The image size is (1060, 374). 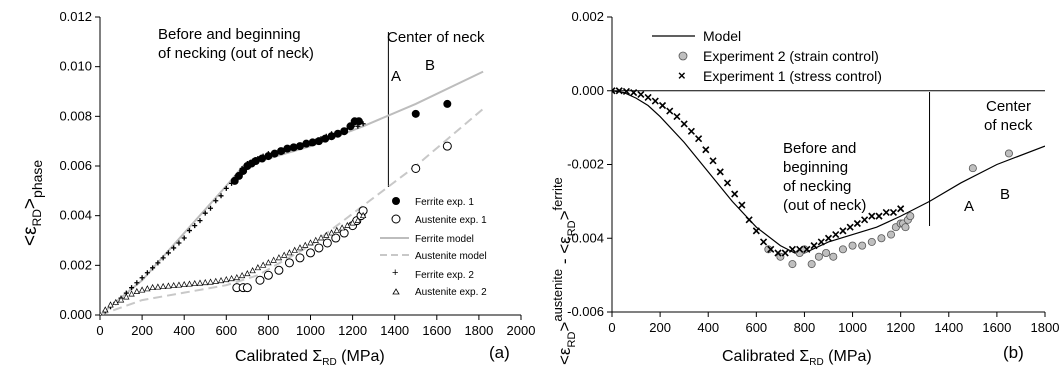 What do you see at coordinates (572, 228) in the screenshot?
I see `y-axis-label-sub2-b: RD` at bounding box center [572, 228].